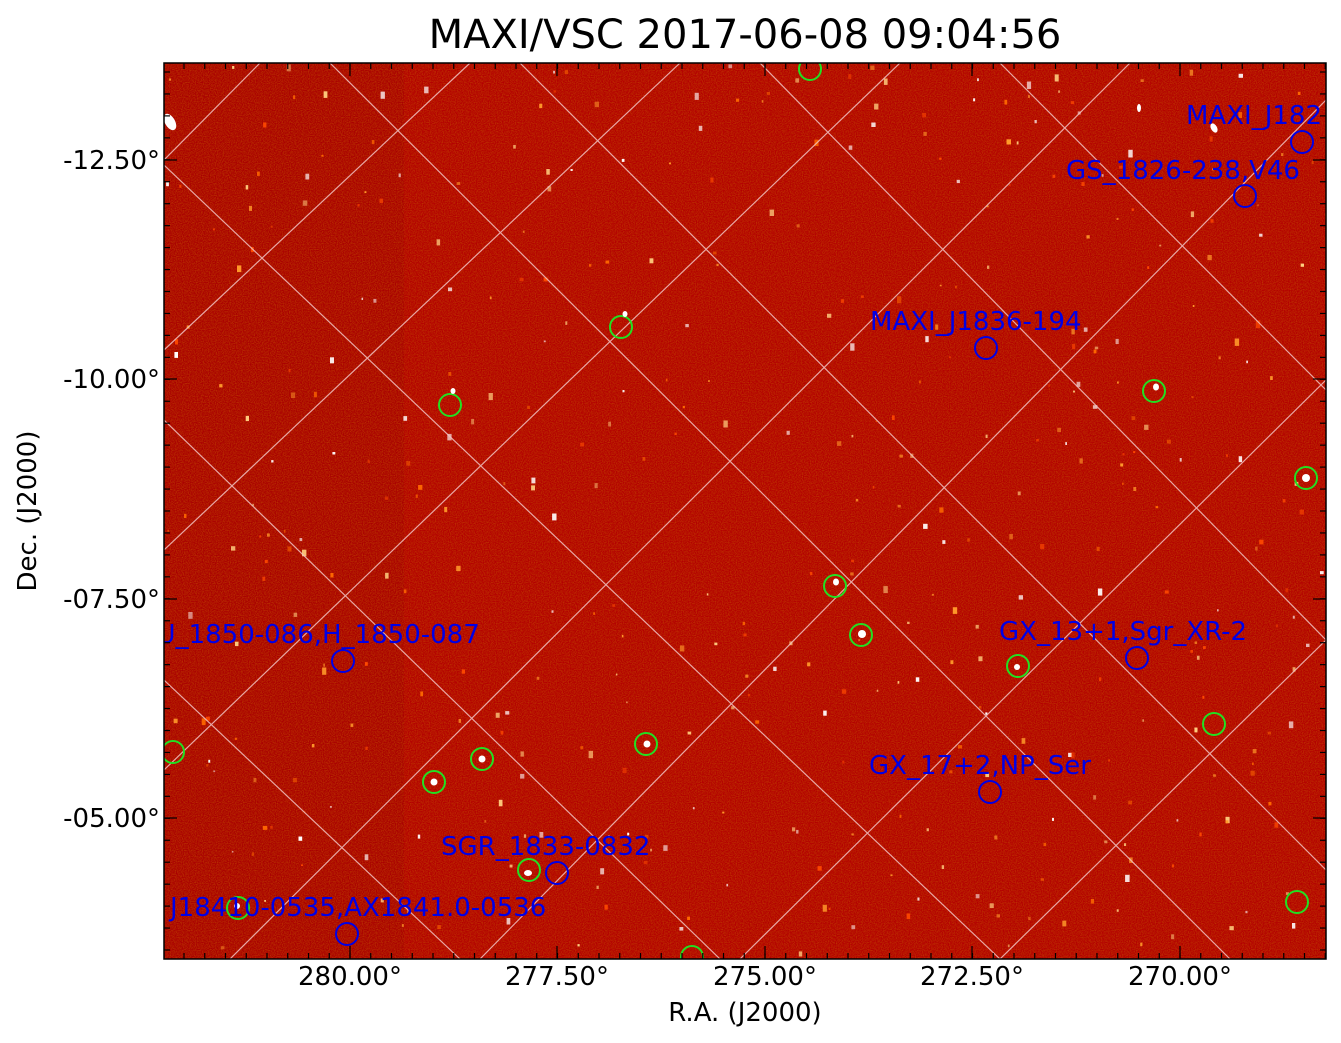 The image size is (1341, 1043). I want to click on x-tick-label: 275.00°, so click(765, 977).